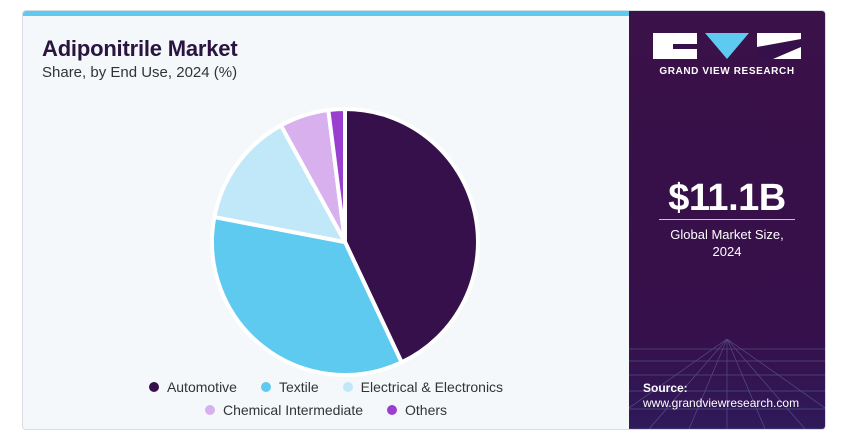  What do you see at coordinates (426, 410) in the screenshot?
I see `legend-label: Others` at bounding box center [426, 410].